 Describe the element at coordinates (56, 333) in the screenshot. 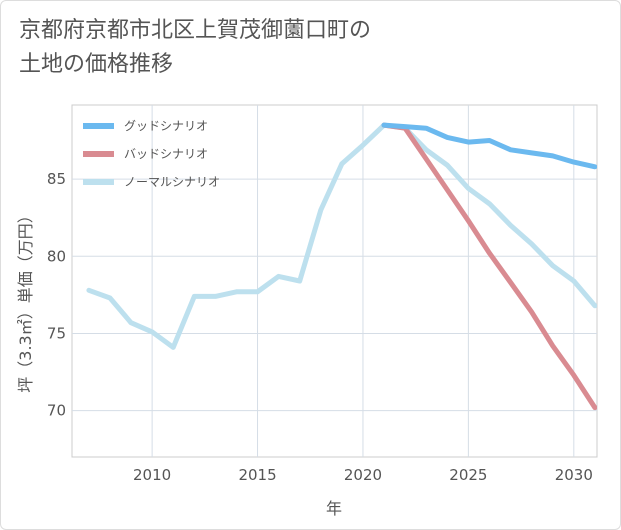

I see `y-tick-label: 75` at that location.